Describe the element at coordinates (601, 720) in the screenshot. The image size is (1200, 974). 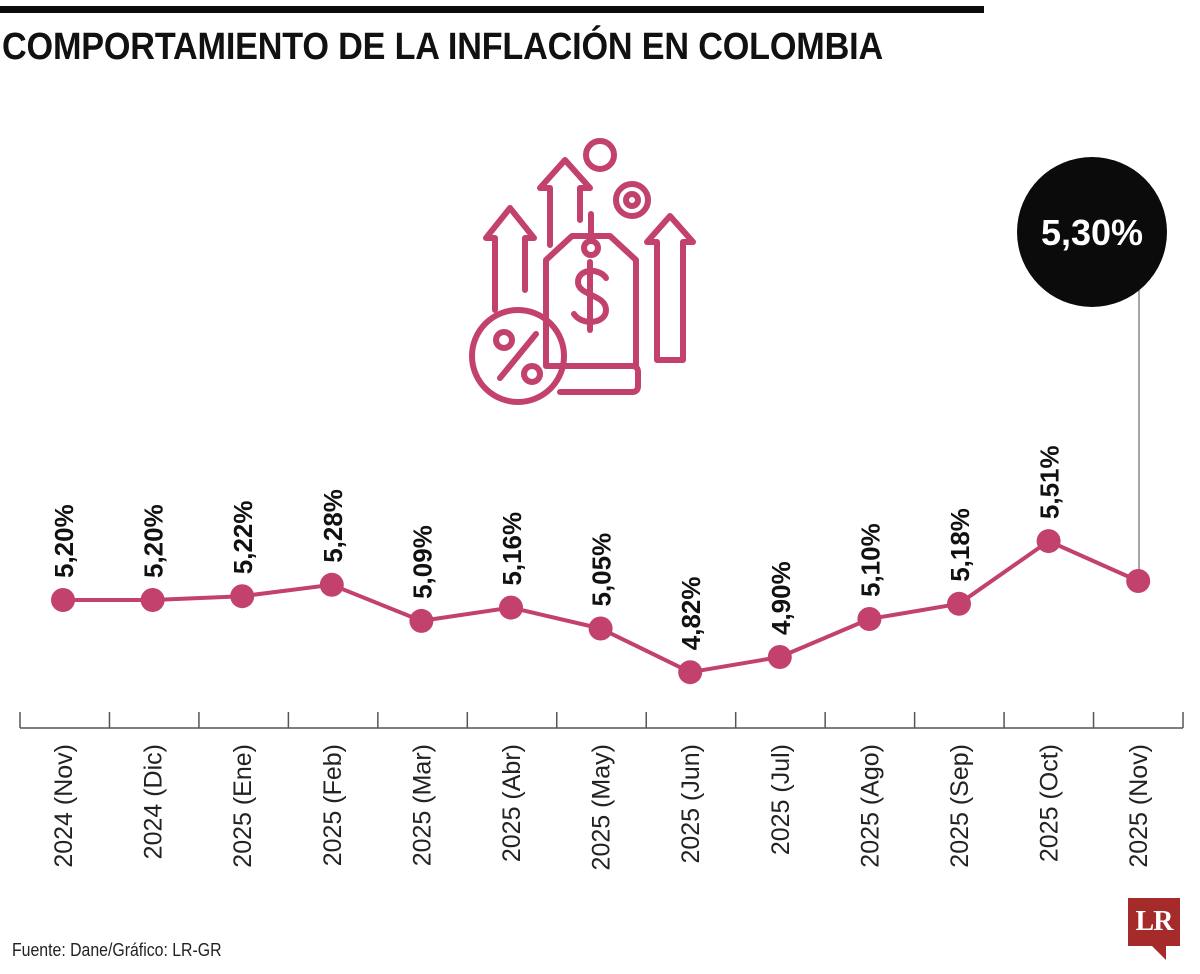
I see `x-axis` at that location.